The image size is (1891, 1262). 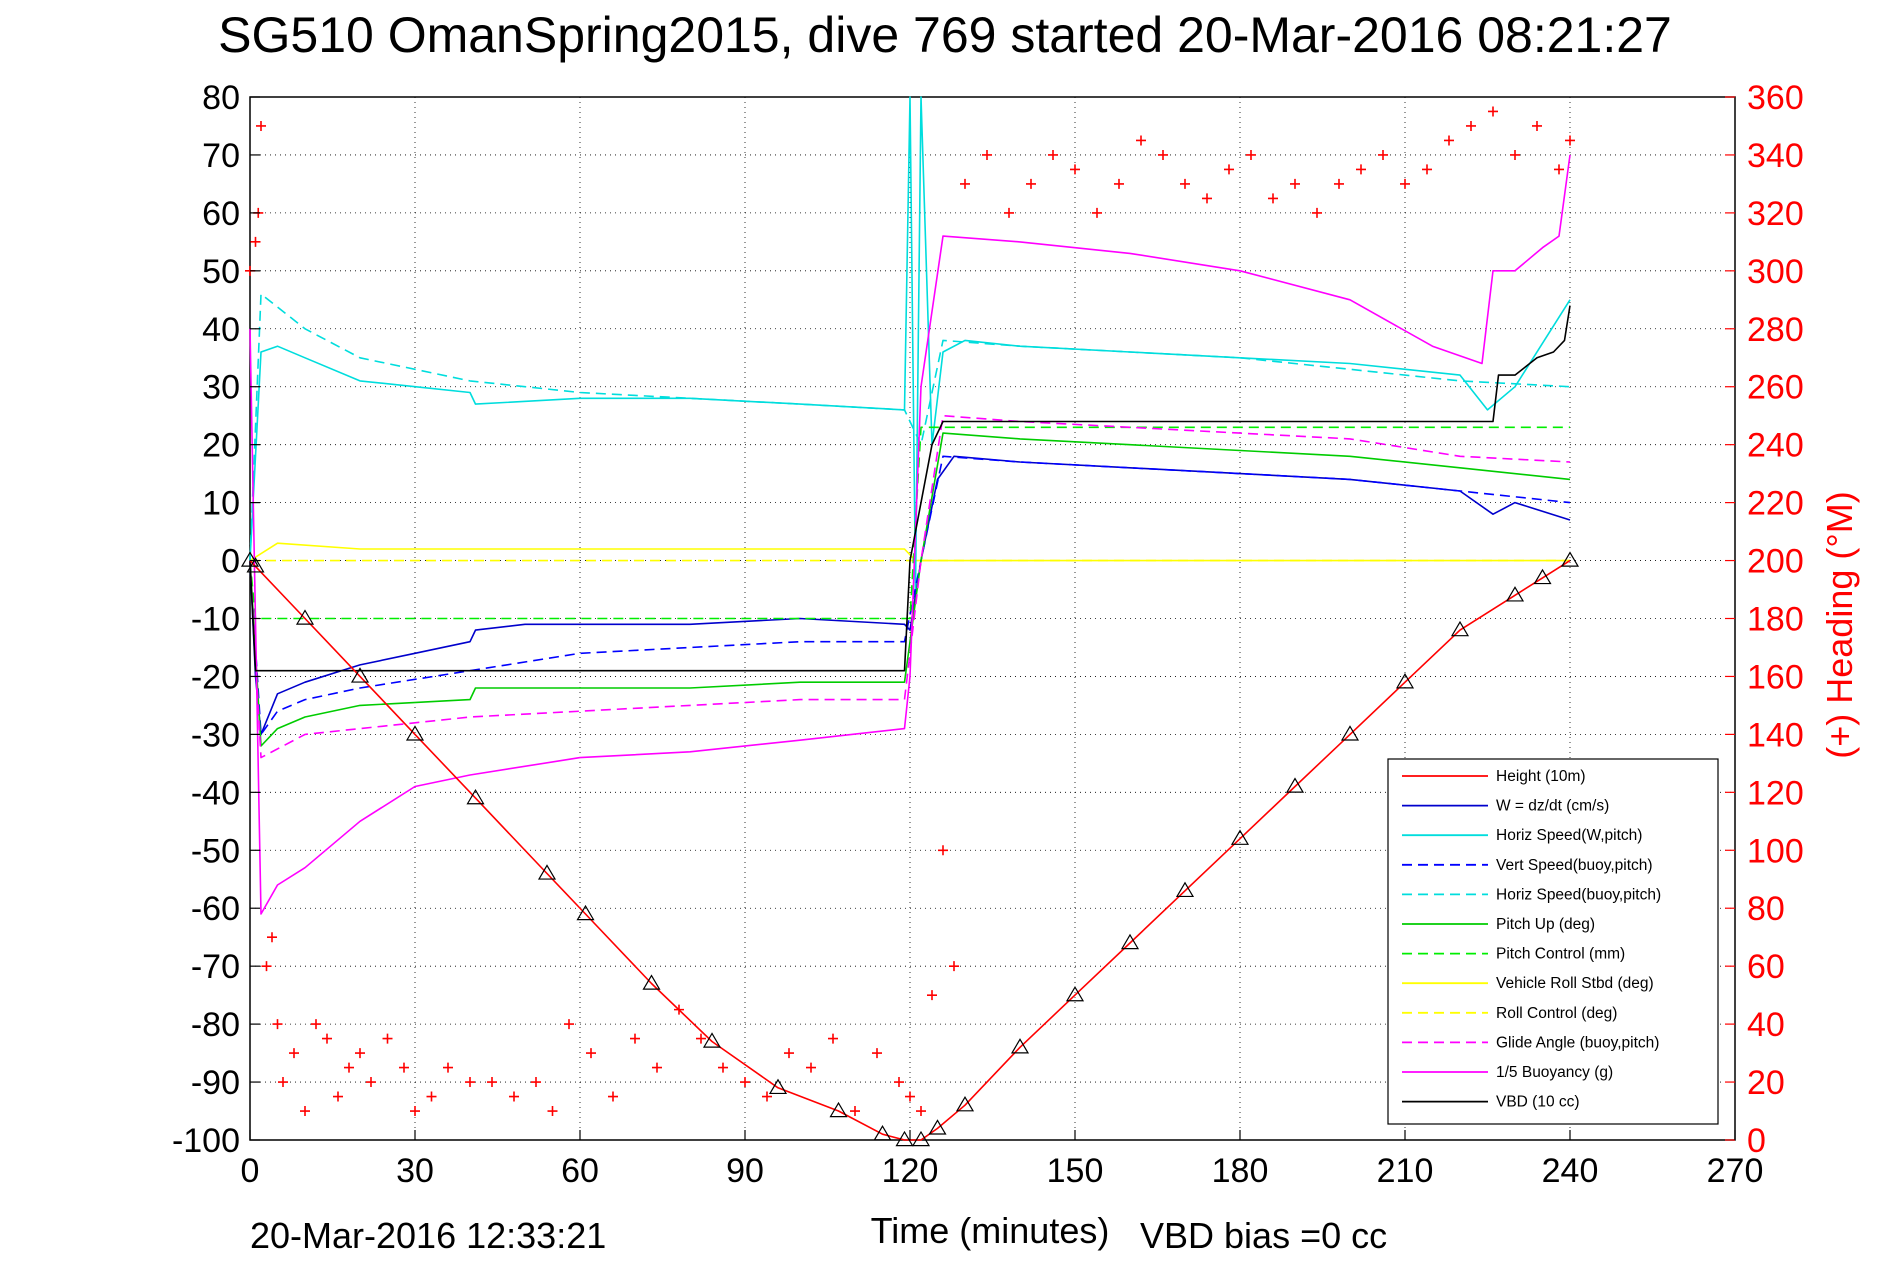 What do you see at coordinates (1775, 735) in the screenshot?
I see `right-tick-label: 140` at bounding box center [1775, 735].